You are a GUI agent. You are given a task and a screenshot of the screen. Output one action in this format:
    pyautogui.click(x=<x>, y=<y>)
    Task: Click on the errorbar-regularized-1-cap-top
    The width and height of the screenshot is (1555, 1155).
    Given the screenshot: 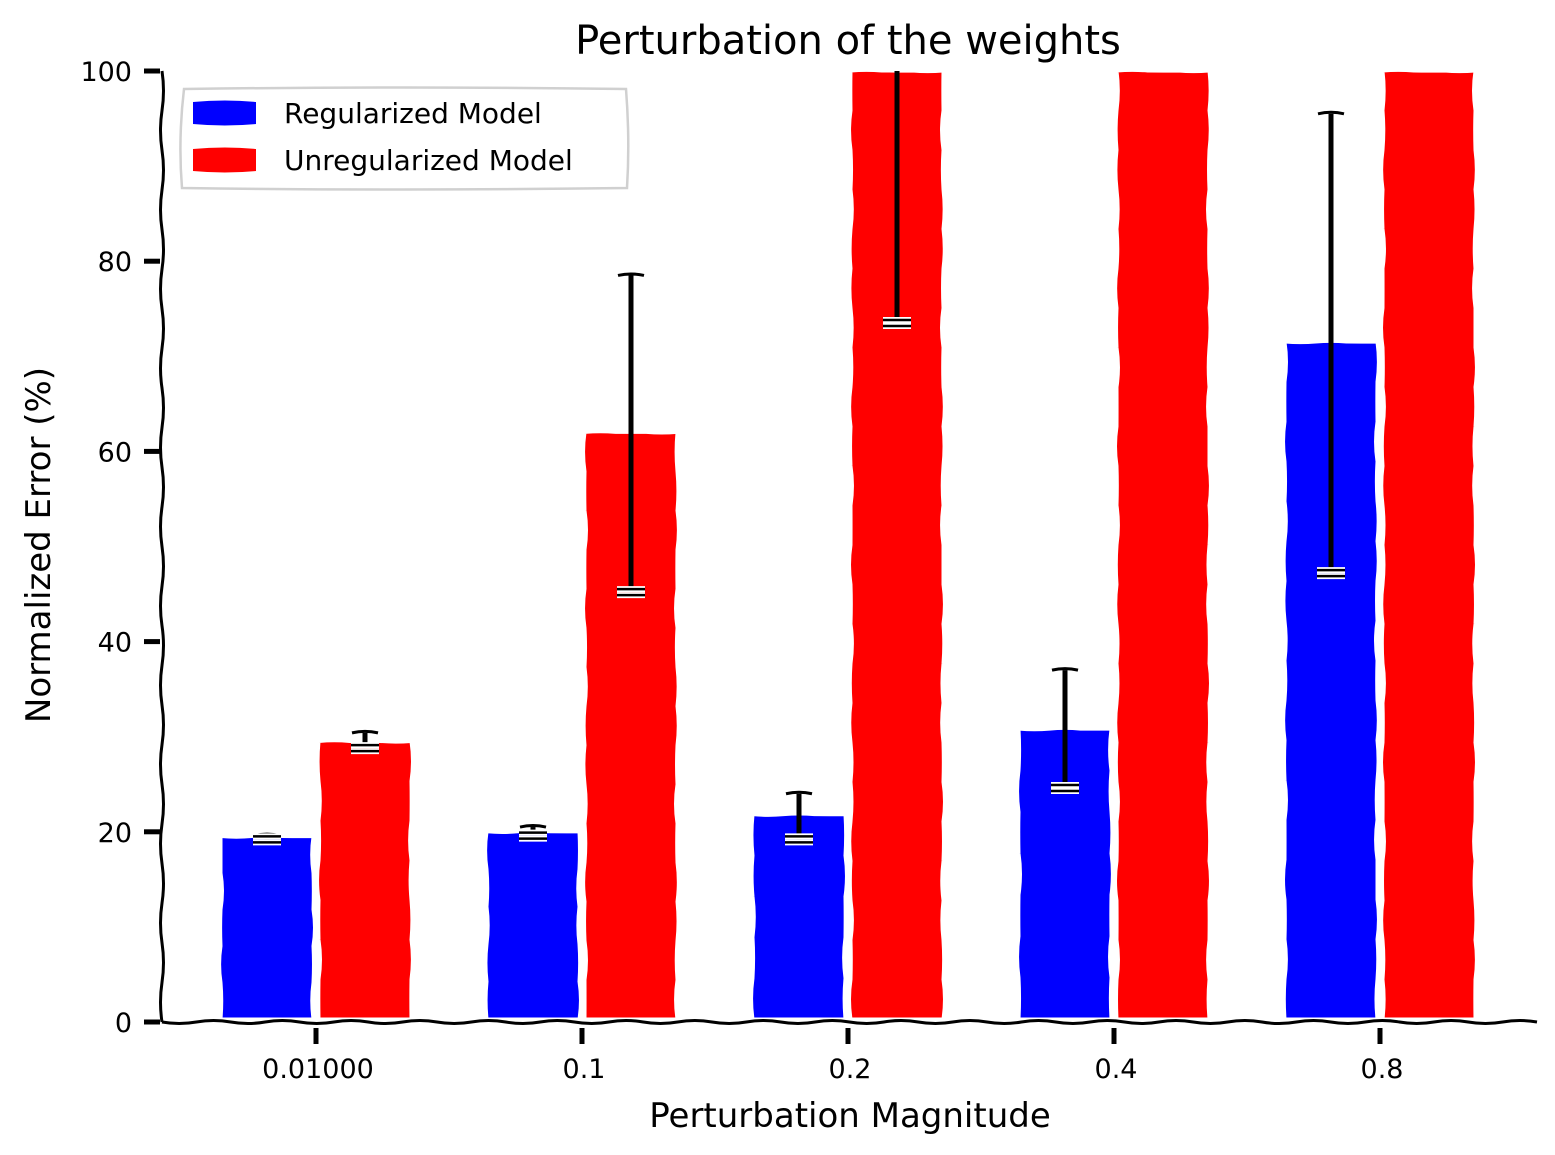 What is the action you would take?
    pyautogui.click(x=533, y=826)
    